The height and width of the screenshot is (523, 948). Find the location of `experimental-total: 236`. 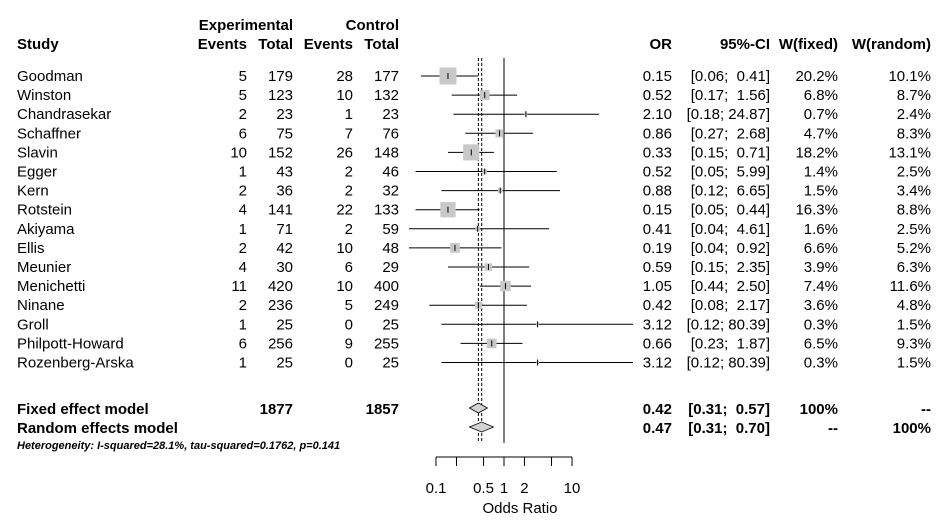

experimental-total: 236 is located at coordinates (280, 305).